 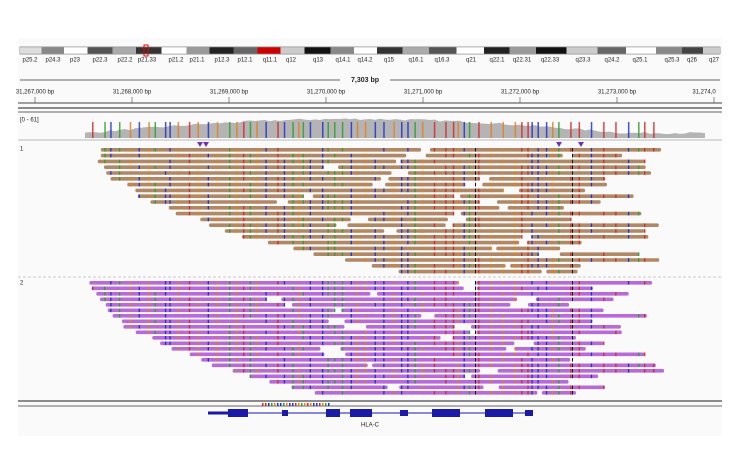 I want to click on band-label: q24.2, so click(x=612, y=61).